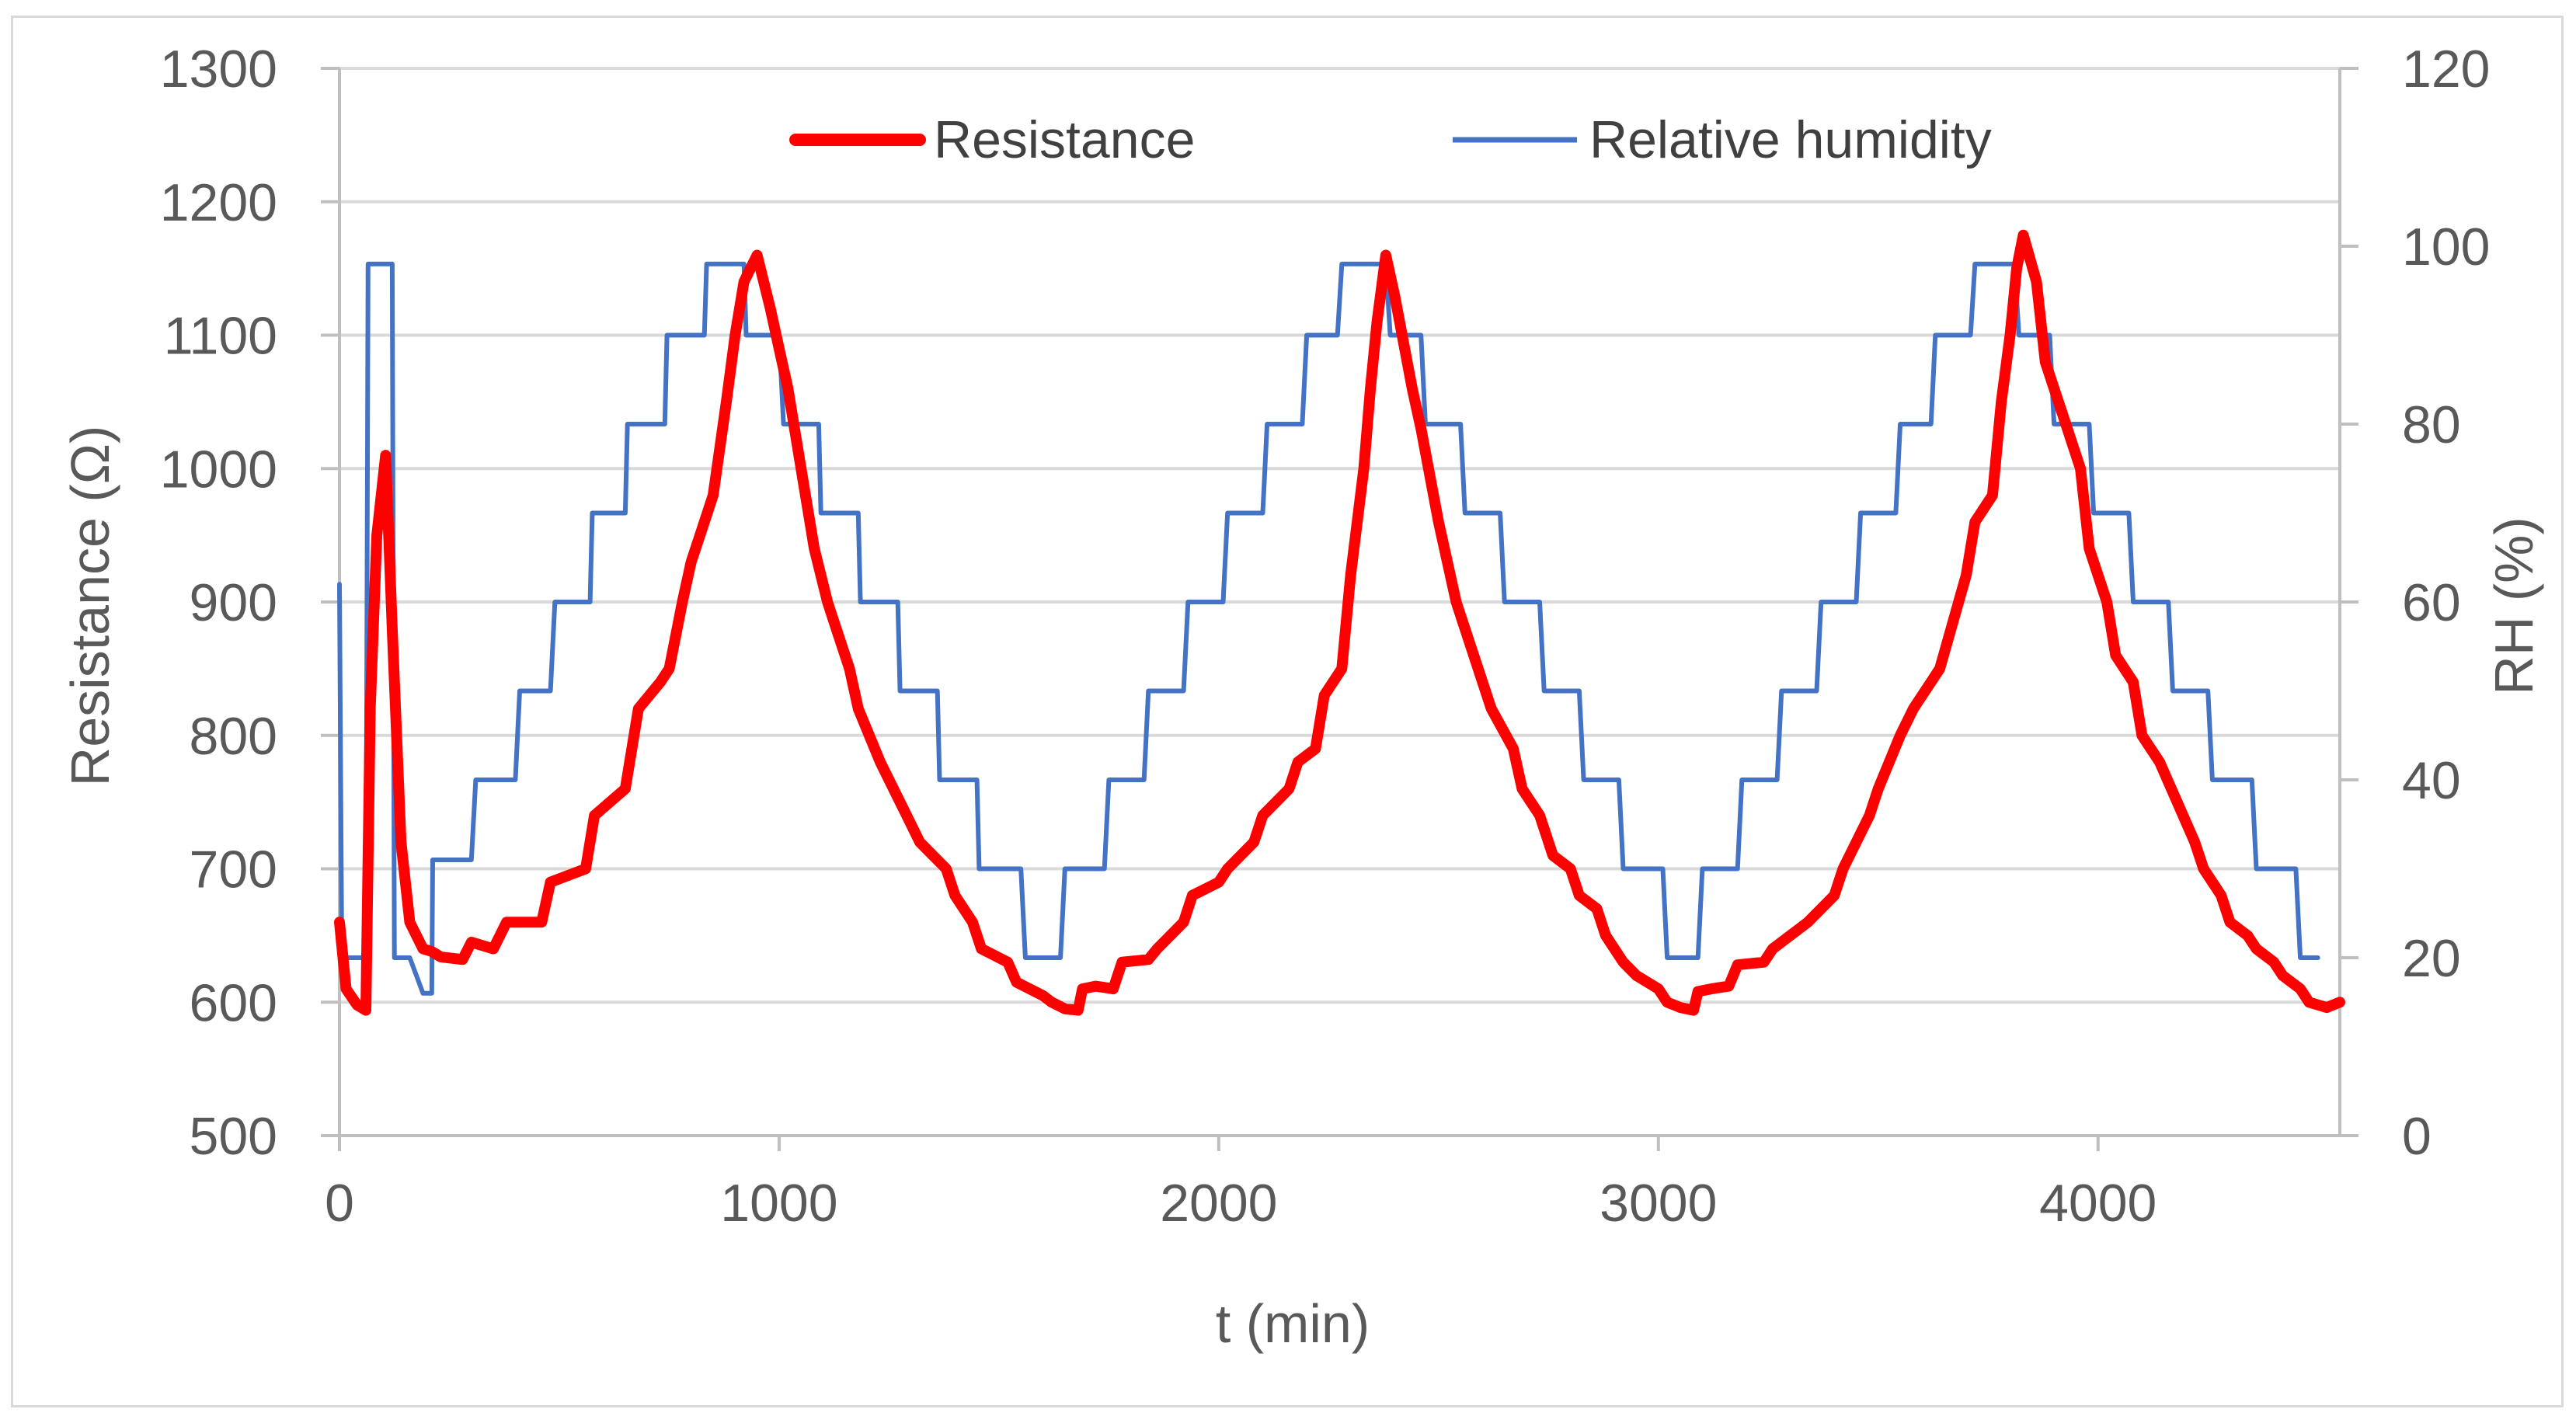  I want to click on y-left-tick-label: 600, so click(234, 1003).